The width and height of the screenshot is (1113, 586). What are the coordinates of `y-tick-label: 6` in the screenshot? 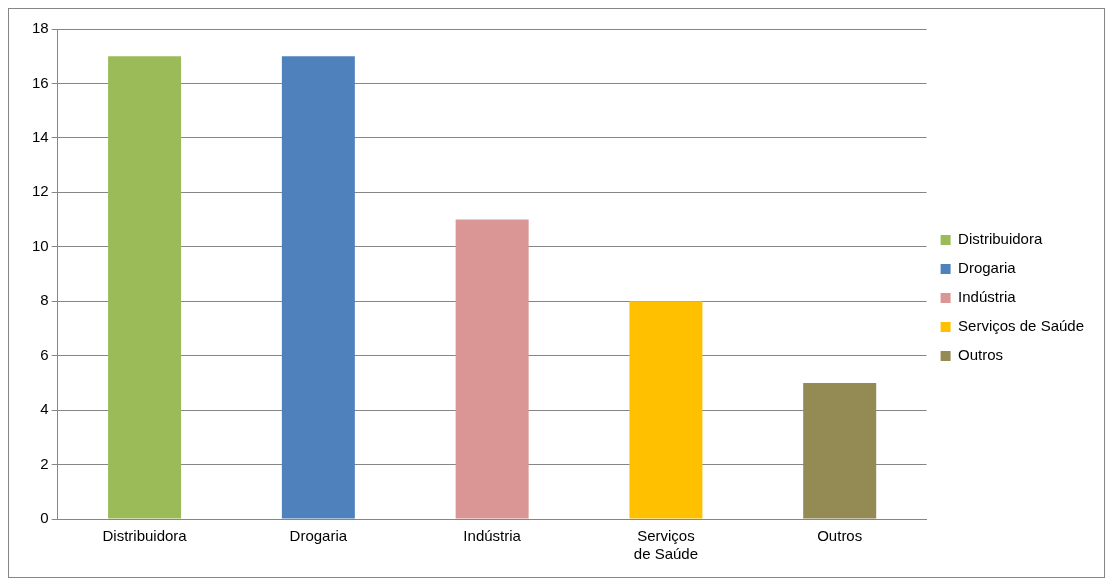 It's located at (44, 354).